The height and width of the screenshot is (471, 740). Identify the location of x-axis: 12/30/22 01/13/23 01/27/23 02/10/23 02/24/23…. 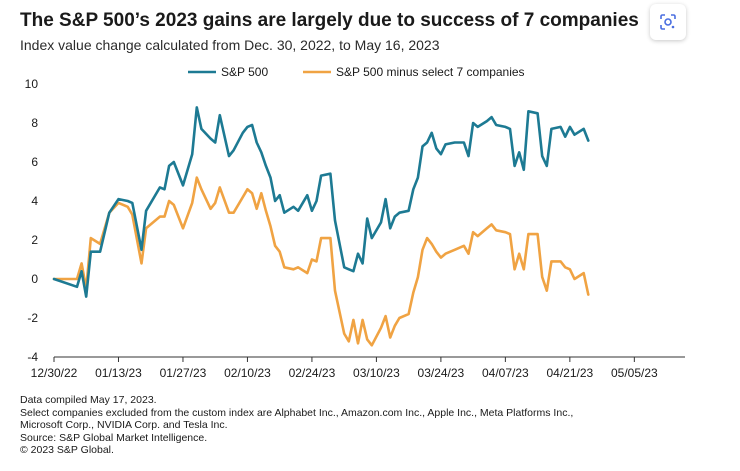
(344, 368).